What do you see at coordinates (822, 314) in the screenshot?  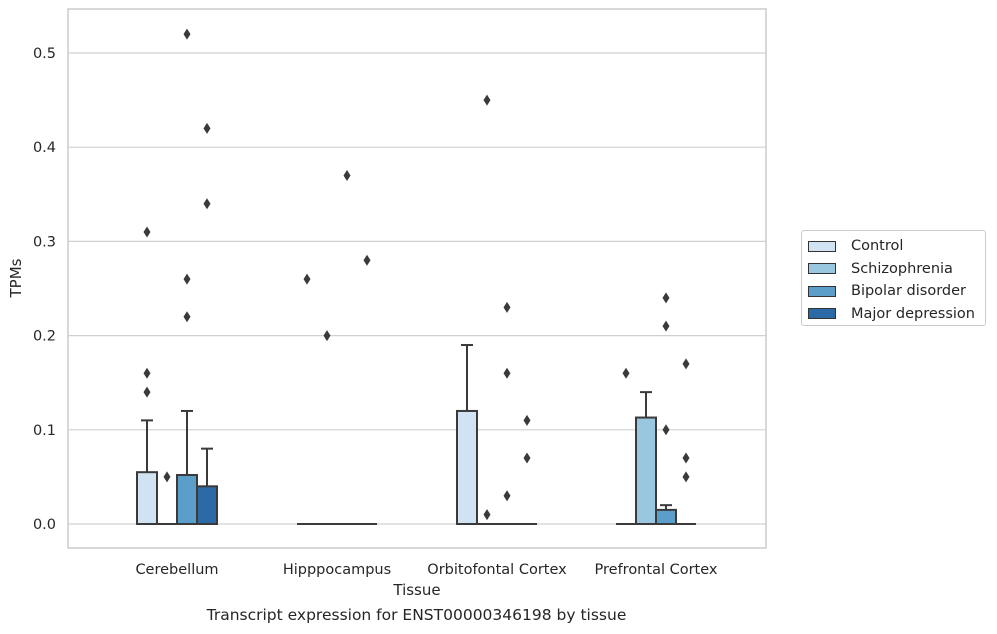 I see `legend-swatch-major-depression` at bounding box center [822, 314].